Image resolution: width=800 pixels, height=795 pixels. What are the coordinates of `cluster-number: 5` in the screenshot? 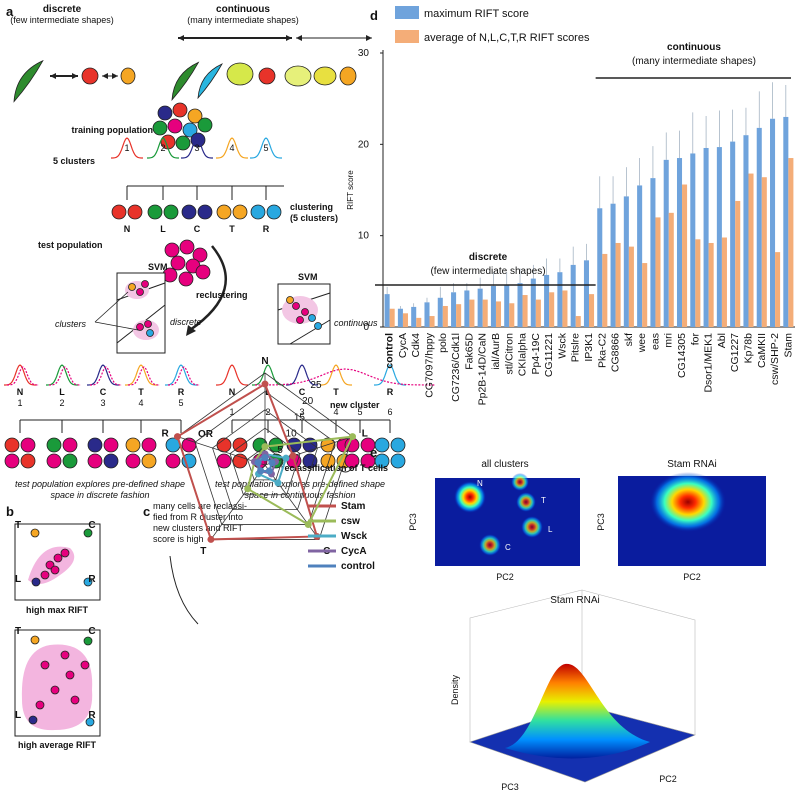 It's located at (180, 403).